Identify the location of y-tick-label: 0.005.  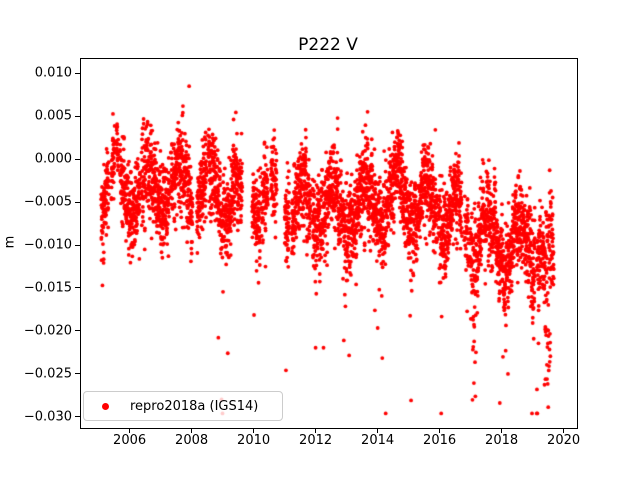
(53, 116).